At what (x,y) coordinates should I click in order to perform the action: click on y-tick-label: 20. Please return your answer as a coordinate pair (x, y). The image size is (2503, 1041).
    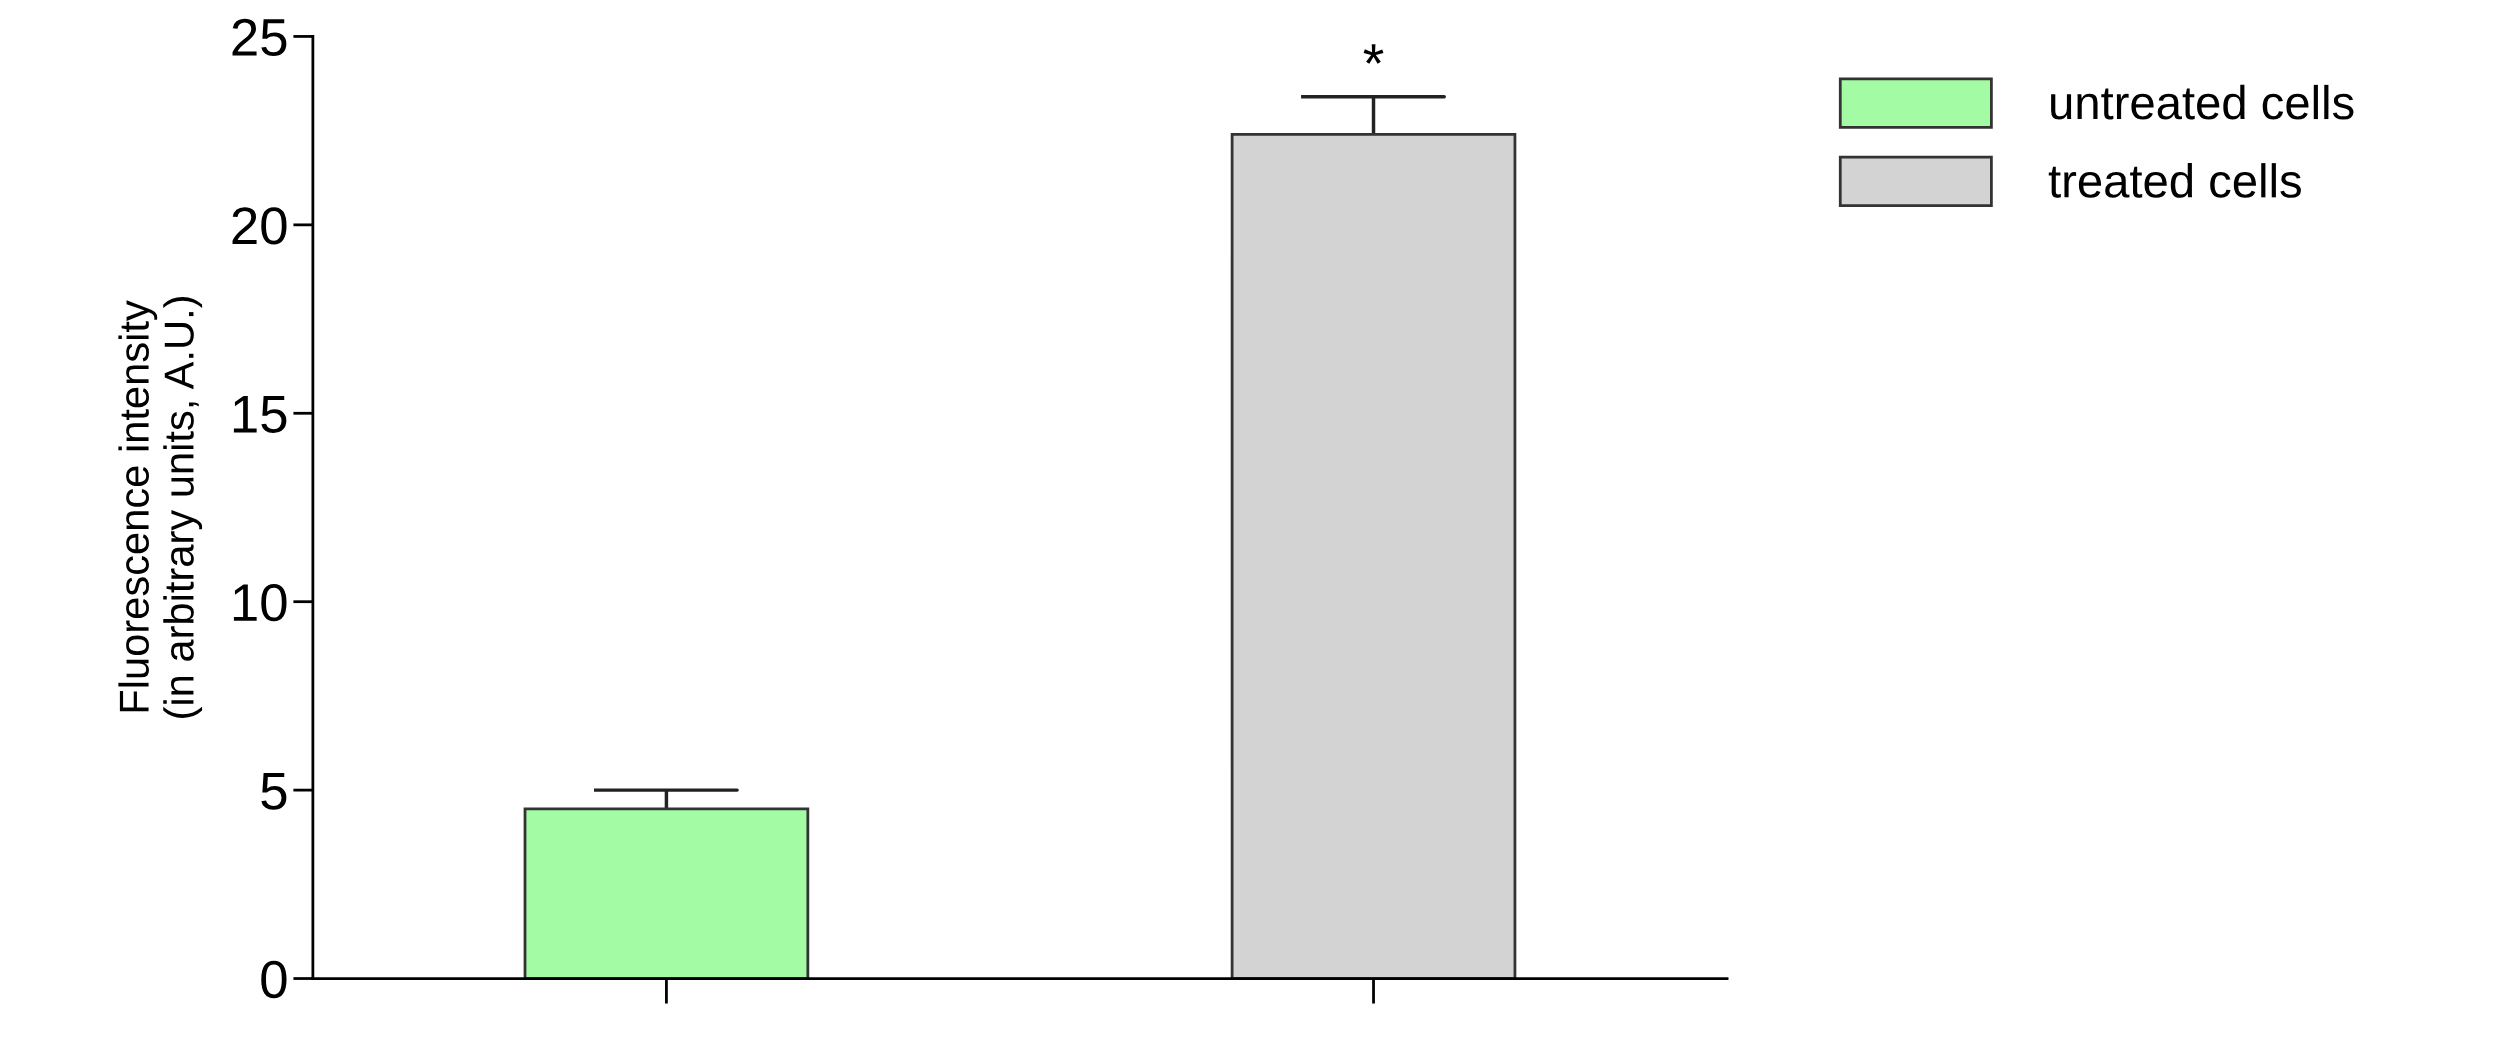
    Looking at the image, I should click on (259, 226).